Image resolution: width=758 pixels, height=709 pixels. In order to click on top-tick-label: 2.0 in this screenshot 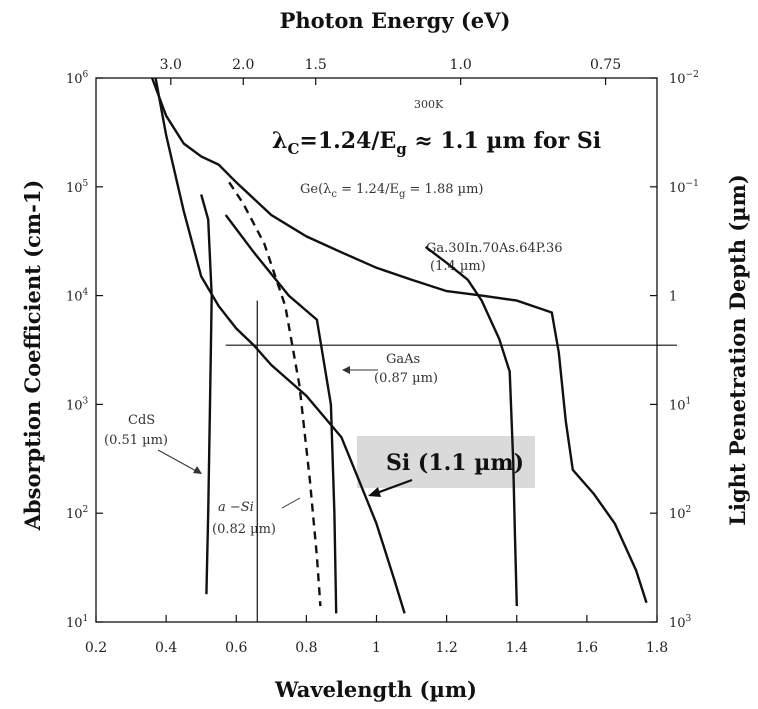, I will do `click(243, 65)`.